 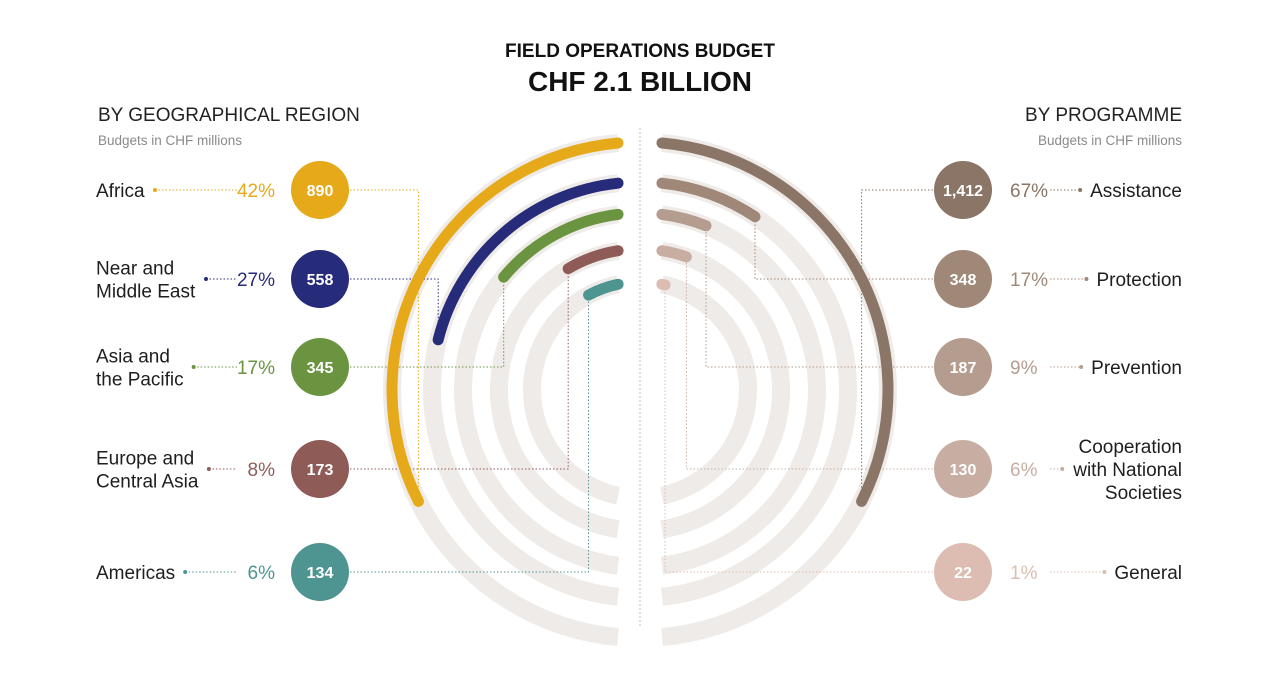 What do you see at coordinates (140, 369) in the screenshot?
I see `category-label-region-asia-and-the-pacific: Asia and the Pacific` at bounding box center [140, 369].